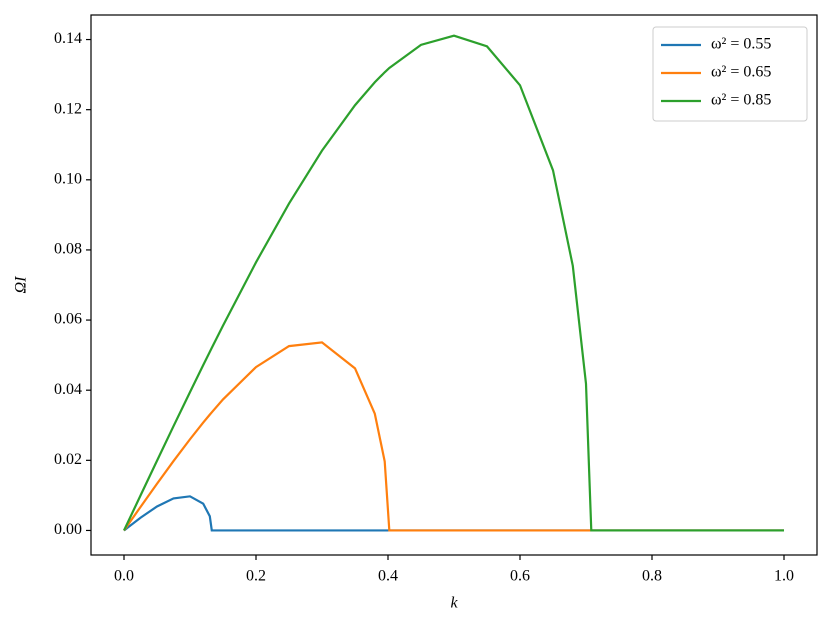 The image size is (831, 629). What do you see at coordinates (520, 576) in the screenshot?
I see `x-tick-label: 0.6` at bounding box center [520, 576].